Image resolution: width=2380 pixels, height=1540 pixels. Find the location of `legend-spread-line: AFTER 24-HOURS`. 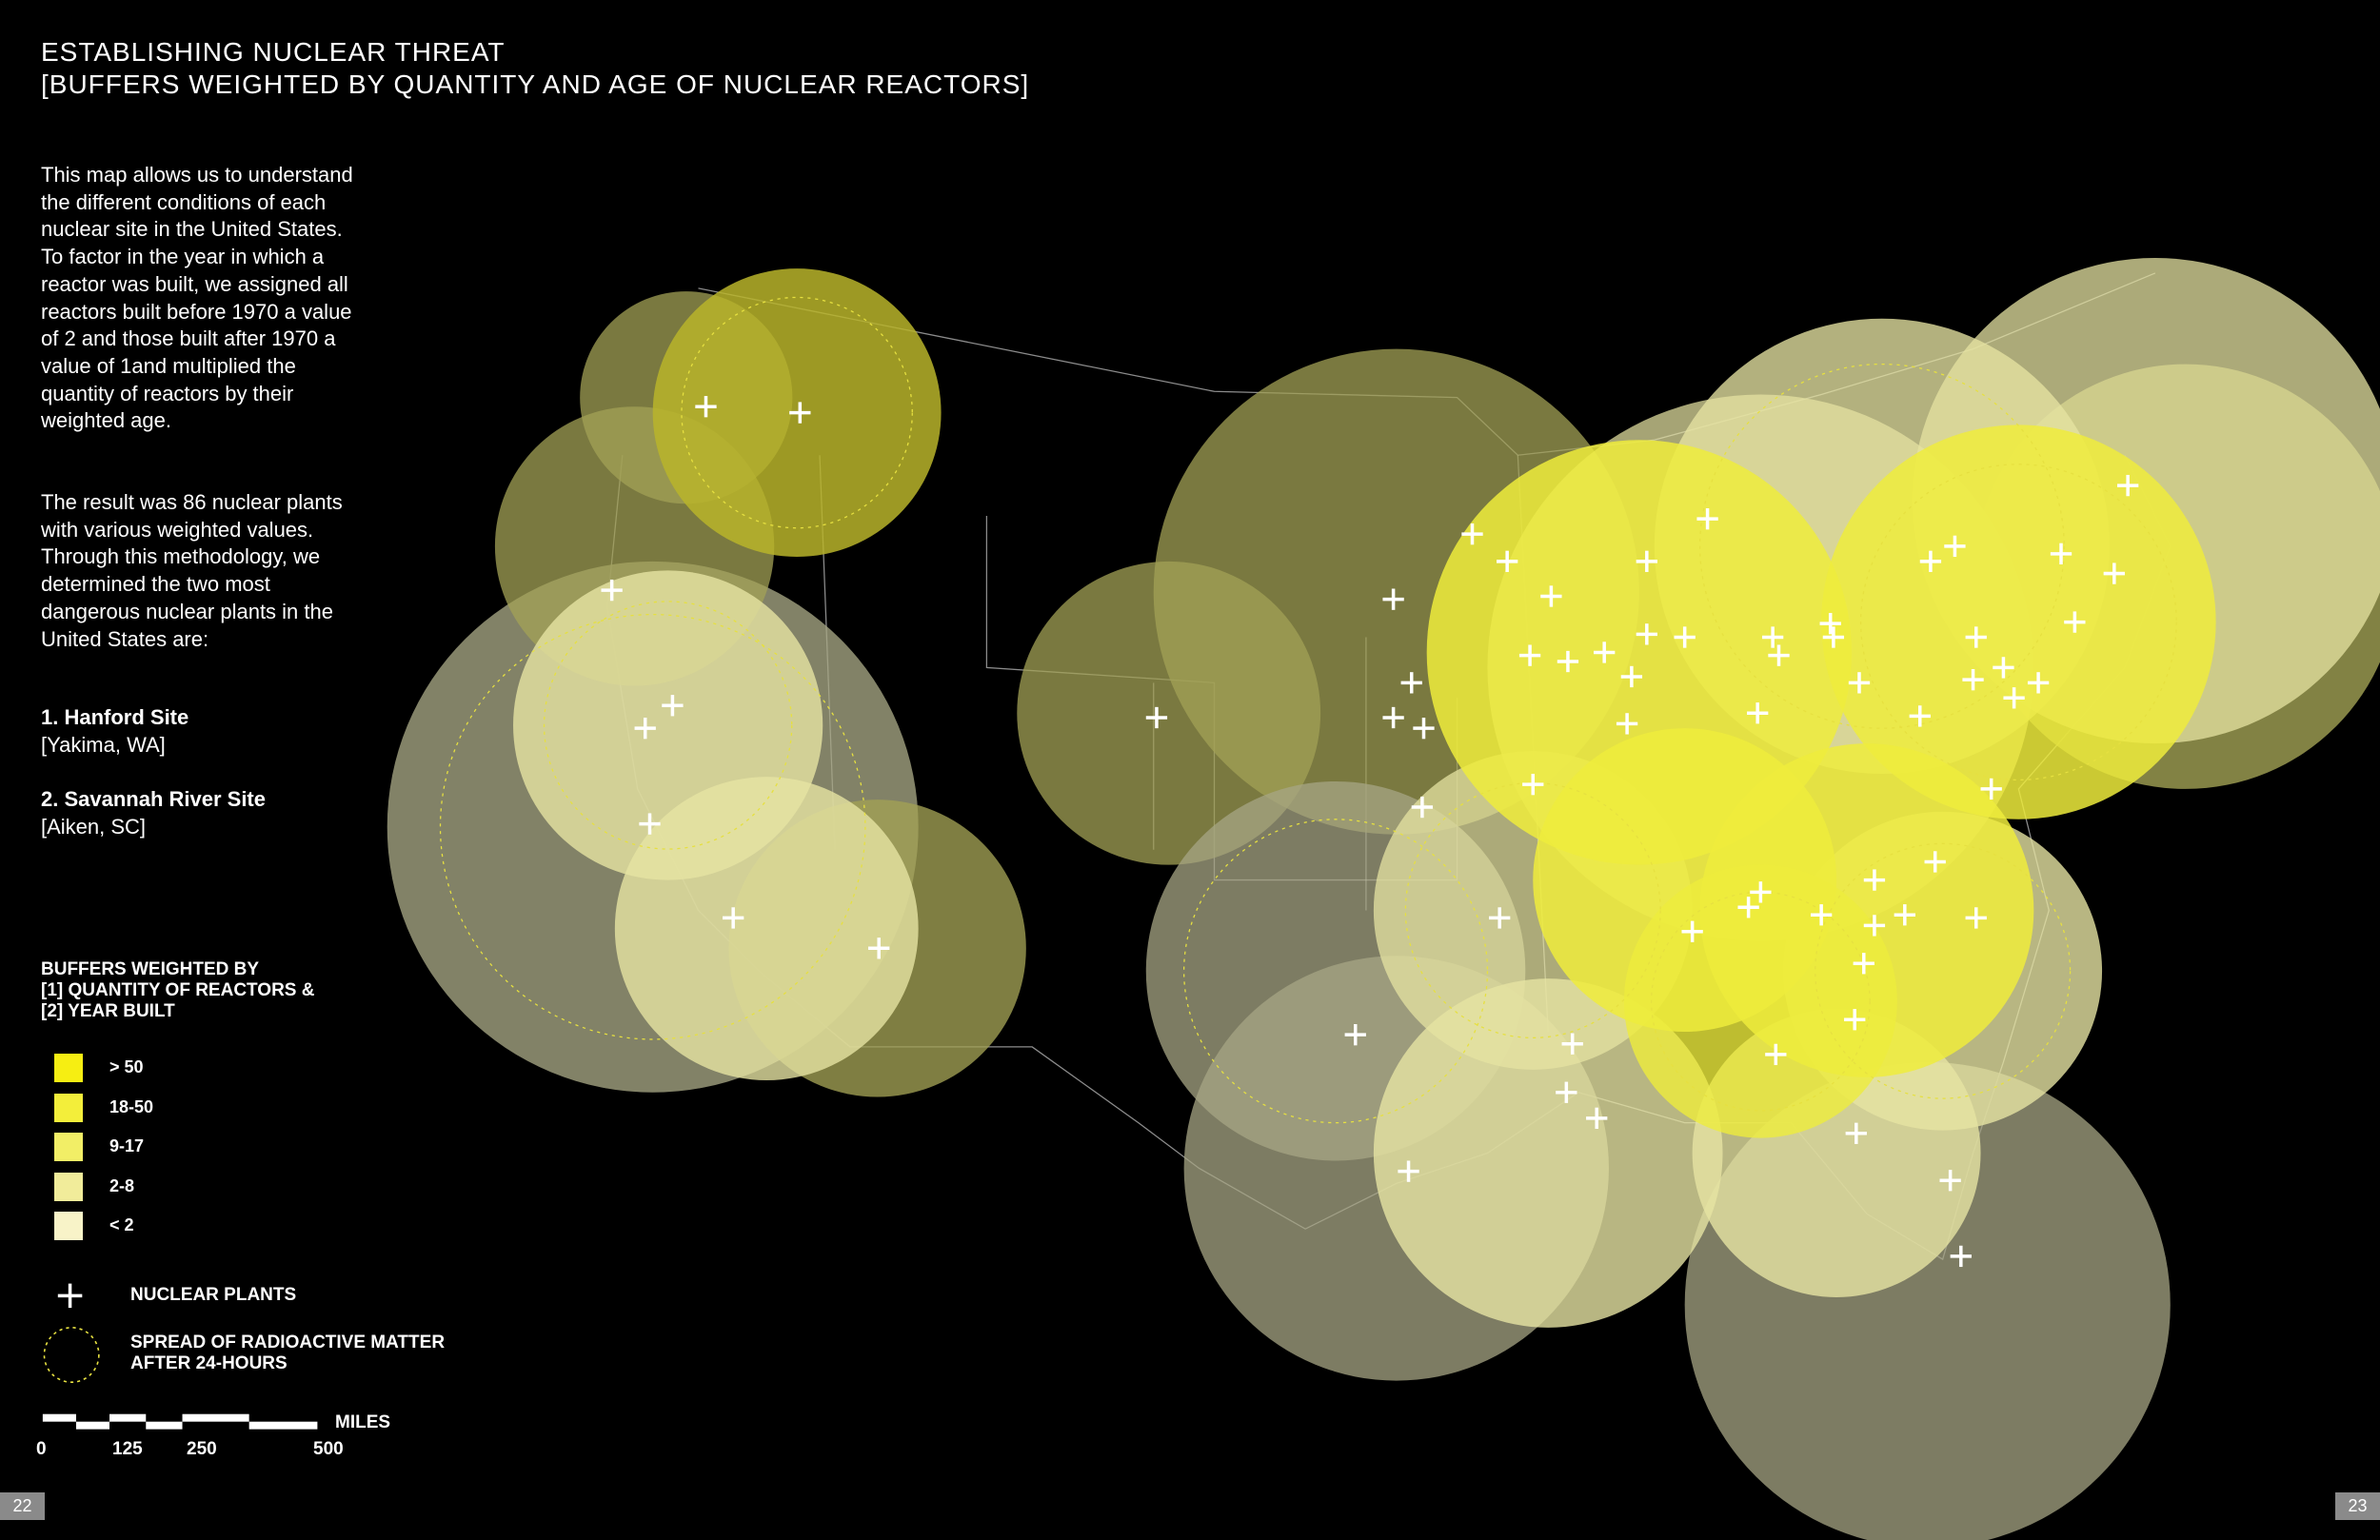

legend-spread-line: AFTER 24-HOURS is located at coordinates (209, 1363).